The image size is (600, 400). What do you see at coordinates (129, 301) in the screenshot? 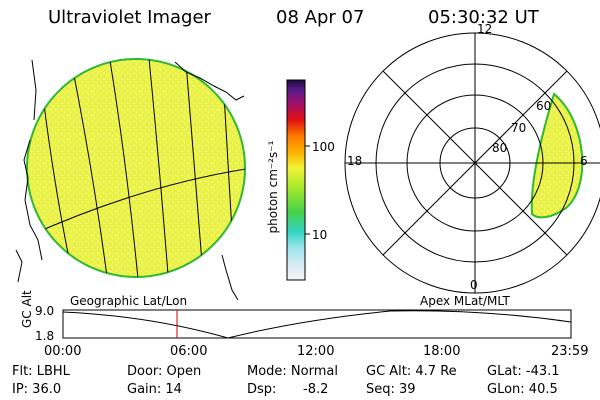
I see `geographic-panel-label: Geographic Lat/Lon` at bounding box center [129, 301].